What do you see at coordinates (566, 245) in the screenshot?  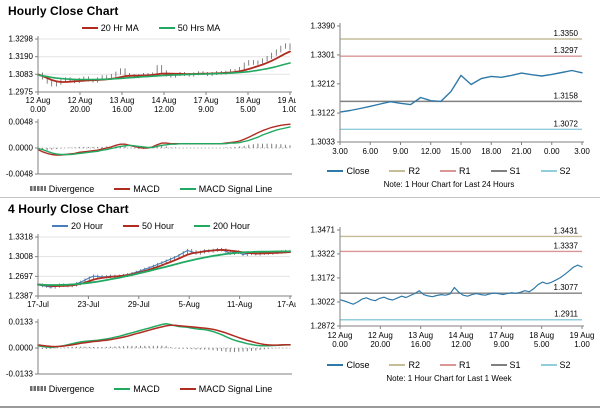 I see `pivot-level-label: 1.3337` at bounding box center [566, 245].